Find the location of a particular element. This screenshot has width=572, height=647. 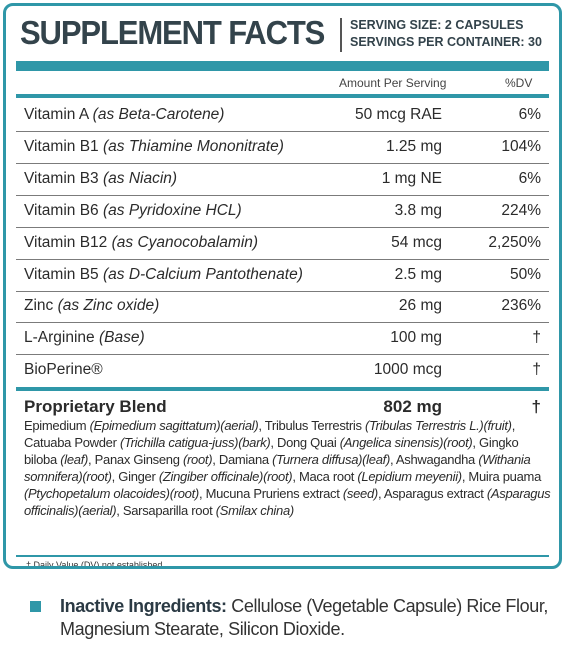

ingredient-detail: (Ptychopetalum olacoides)(root) is located at coordinates (111, 493).